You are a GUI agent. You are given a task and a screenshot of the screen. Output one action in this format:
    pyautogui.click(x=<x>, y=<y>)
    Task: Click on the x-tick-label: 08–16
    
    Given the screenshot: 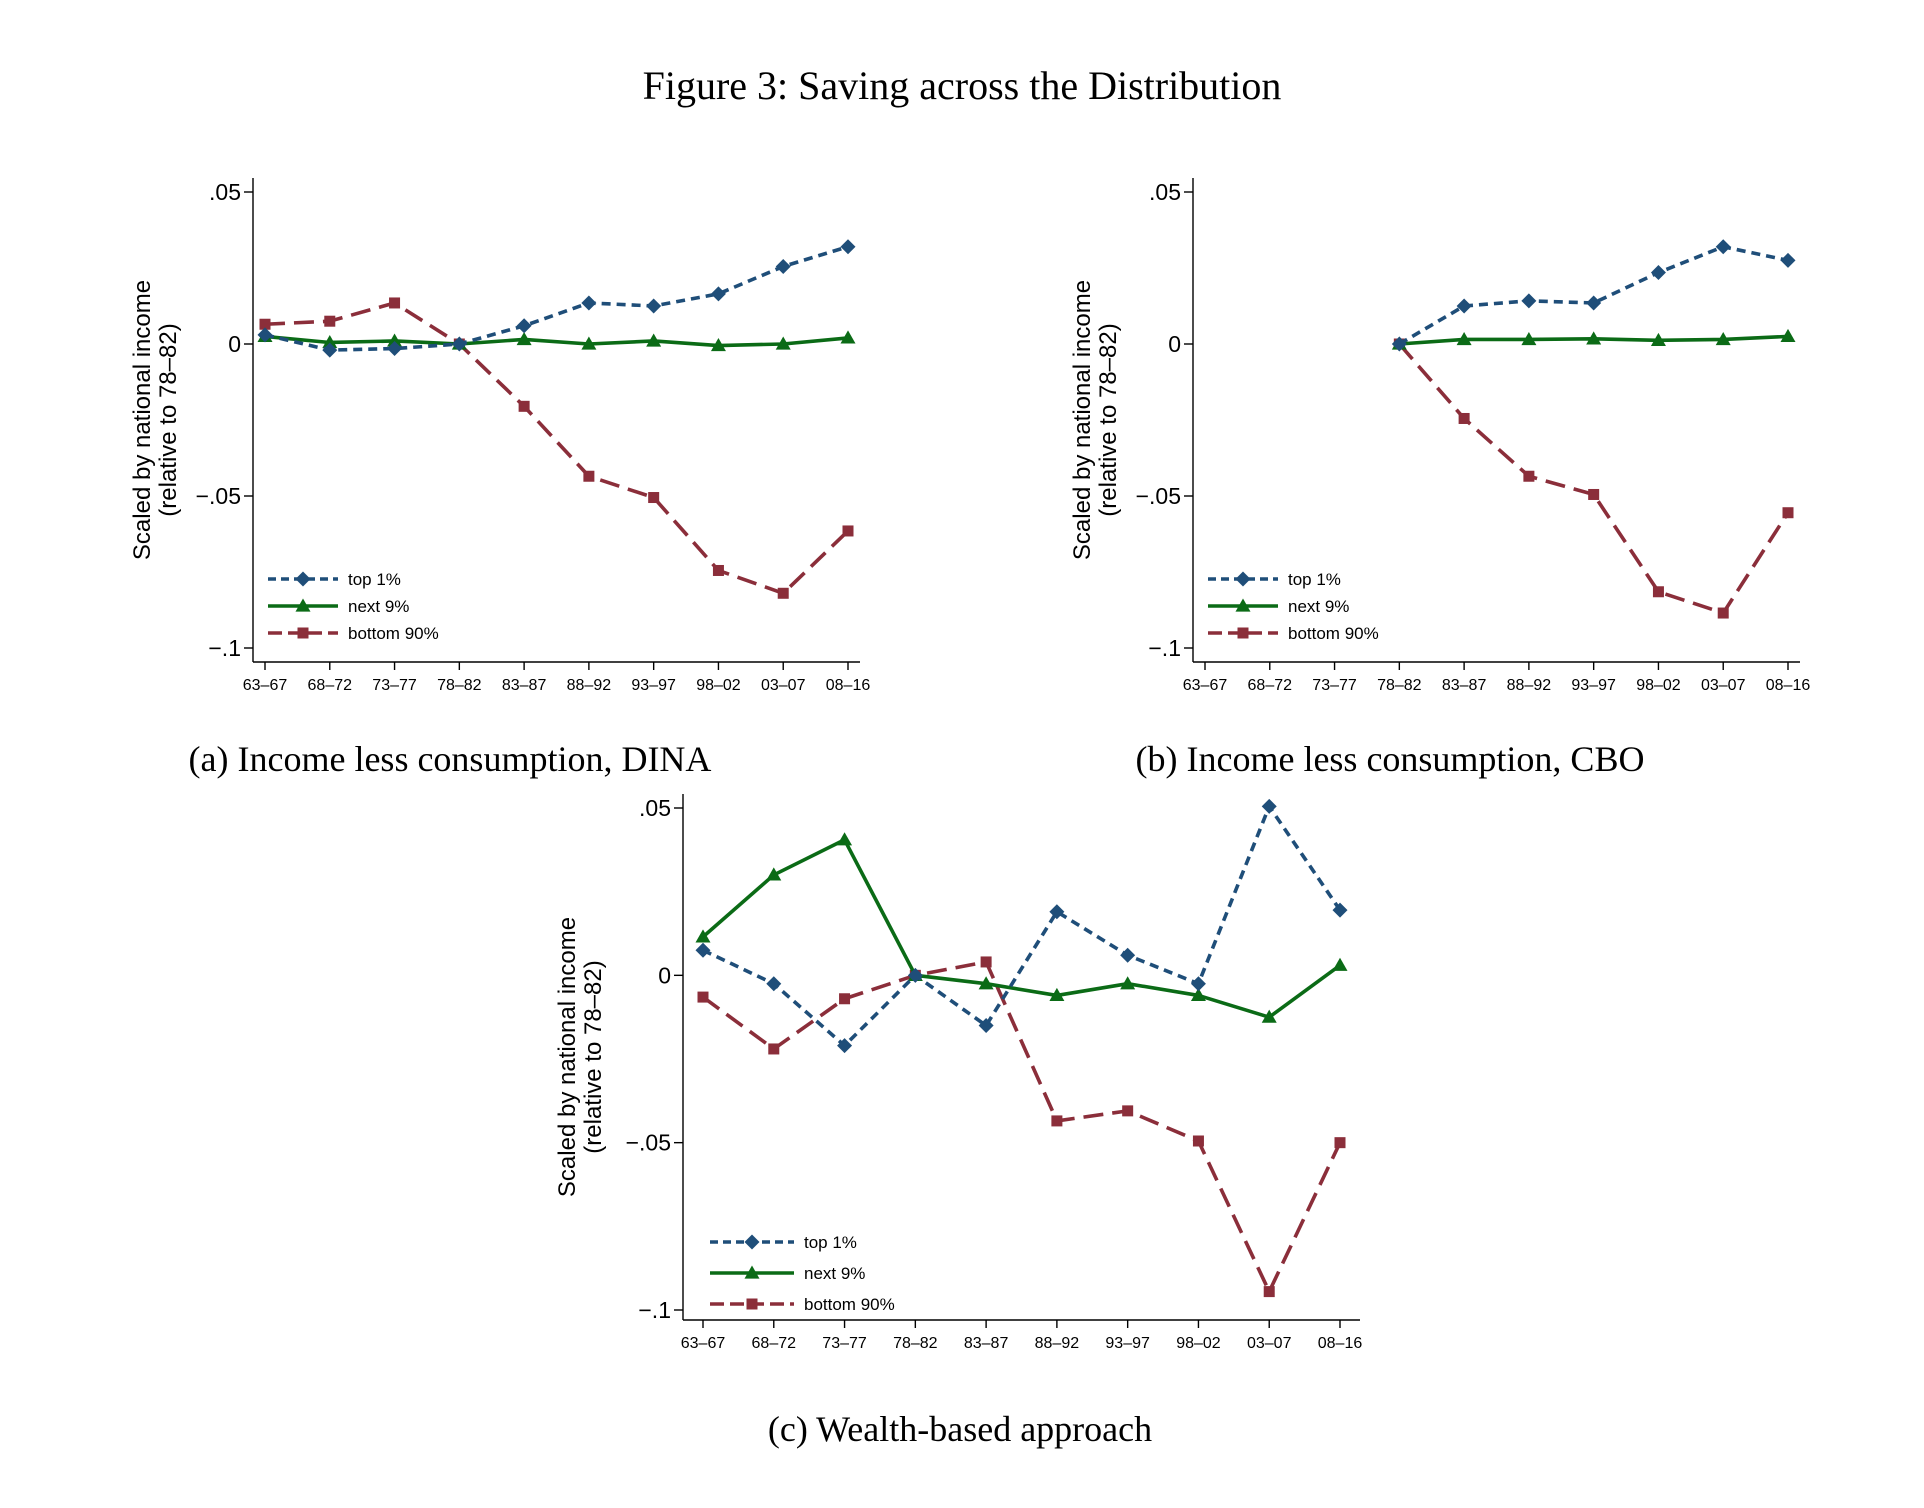 What is the action you would take?
    pyautogui.click(x=1788, y=685)
    